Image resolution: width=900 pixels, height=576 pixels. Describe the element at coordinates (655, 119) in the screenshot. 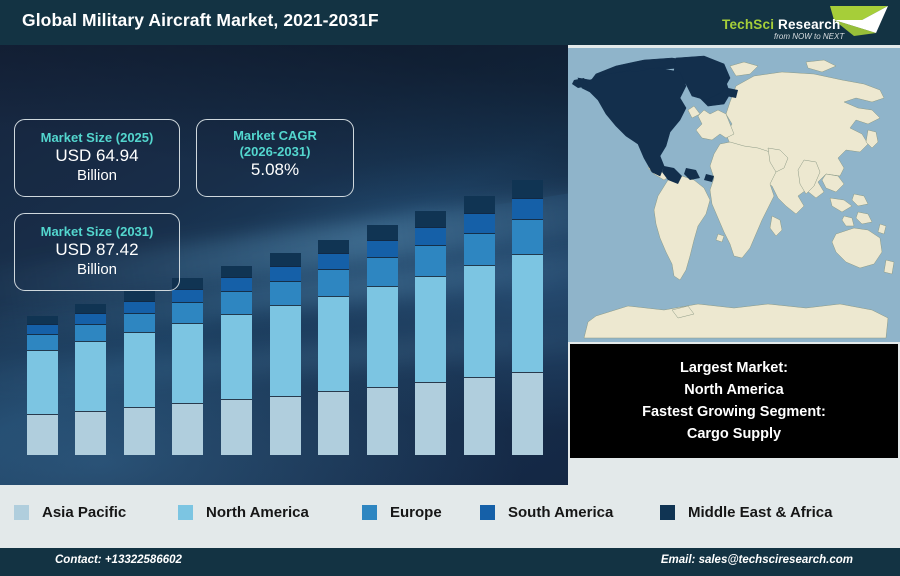

I see `map-highlight-north-america` at that location.